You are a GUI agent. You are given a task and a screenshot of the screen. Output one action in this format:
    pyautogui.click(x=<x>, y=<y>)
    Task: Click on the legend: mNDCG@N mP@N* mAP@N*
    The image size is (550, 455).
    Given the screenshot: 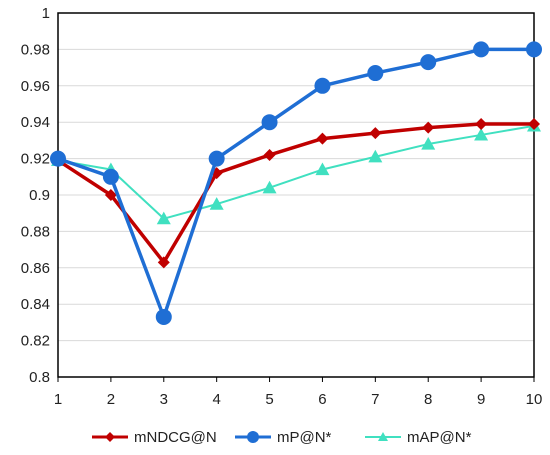 What is the action you would take?
    pyautogui.click(x=282, y=437)
    